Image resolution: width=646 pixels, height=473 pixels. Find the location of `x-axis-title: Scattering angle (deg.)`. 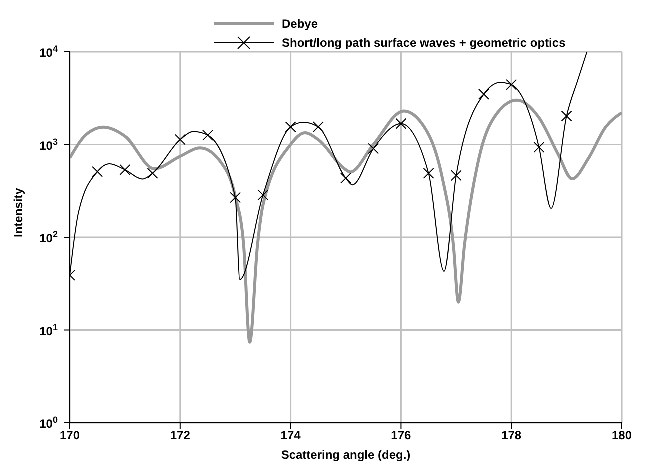

x-axis-title: Scattering angle (deg.) is located at coordinates (346, 455).